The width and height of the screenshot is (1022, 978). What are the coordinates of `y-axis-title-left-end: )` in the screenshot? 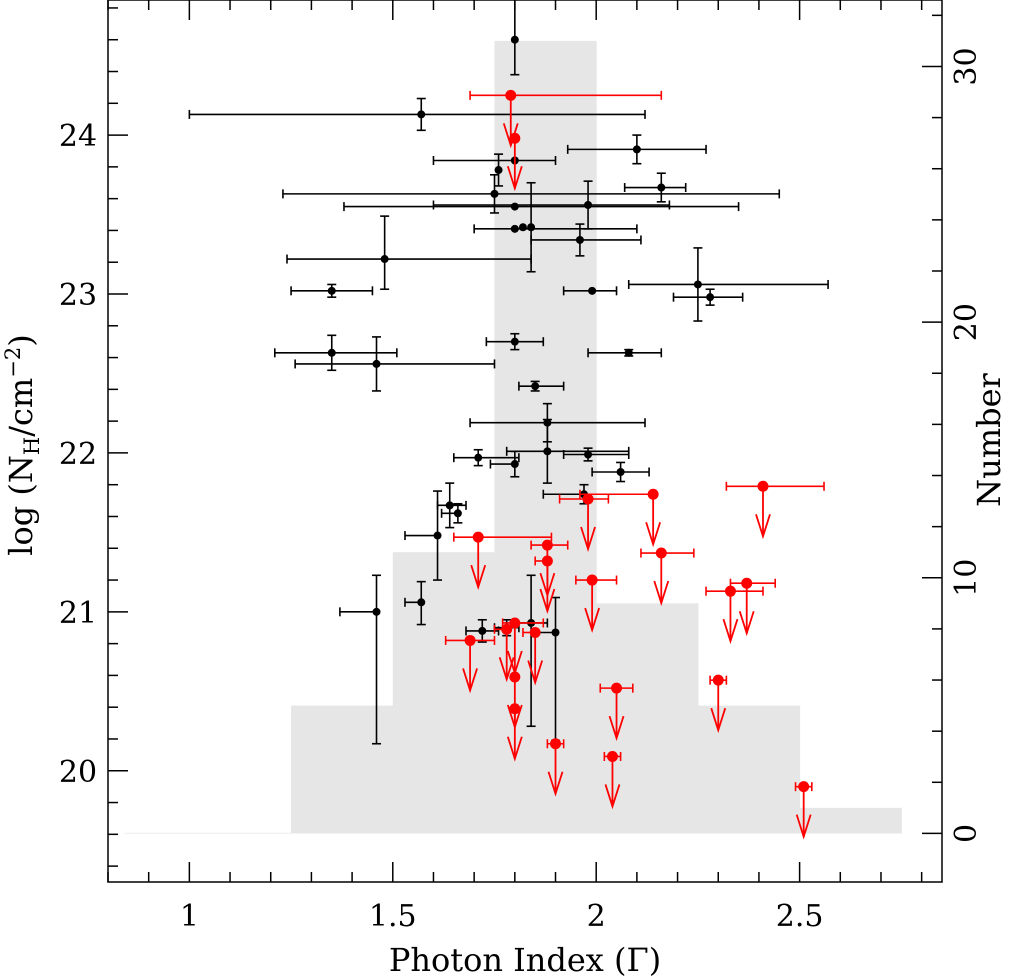 It's located at (21, 340).